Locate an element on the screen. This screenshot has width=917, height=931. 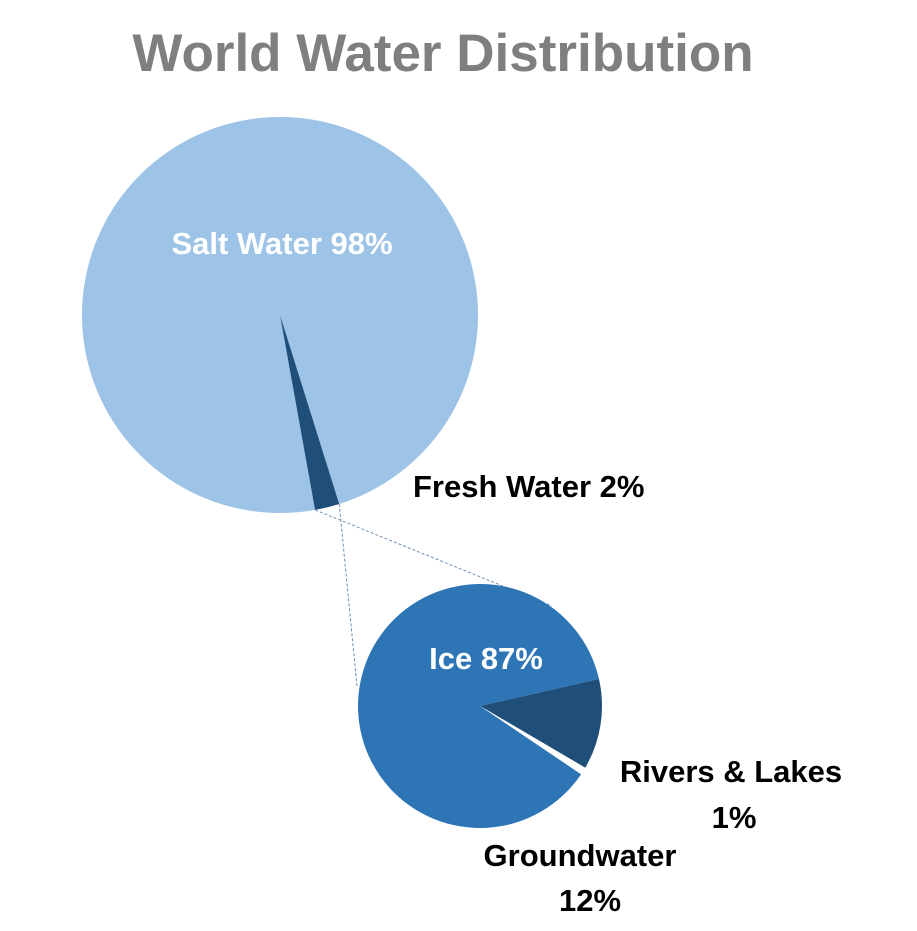
salt-water-label: Salt Water 98% is located at coordinates (281, 243).